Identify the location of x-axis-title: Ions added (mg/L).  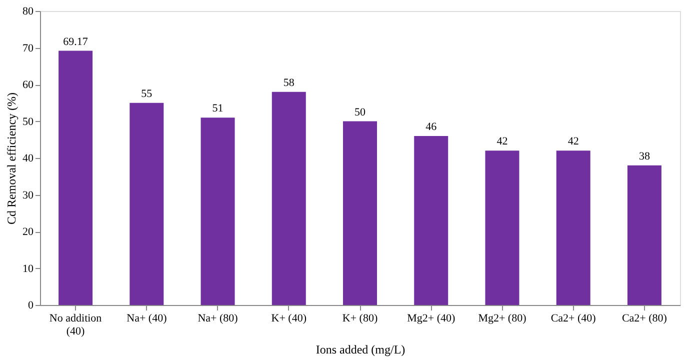
(361, 349).